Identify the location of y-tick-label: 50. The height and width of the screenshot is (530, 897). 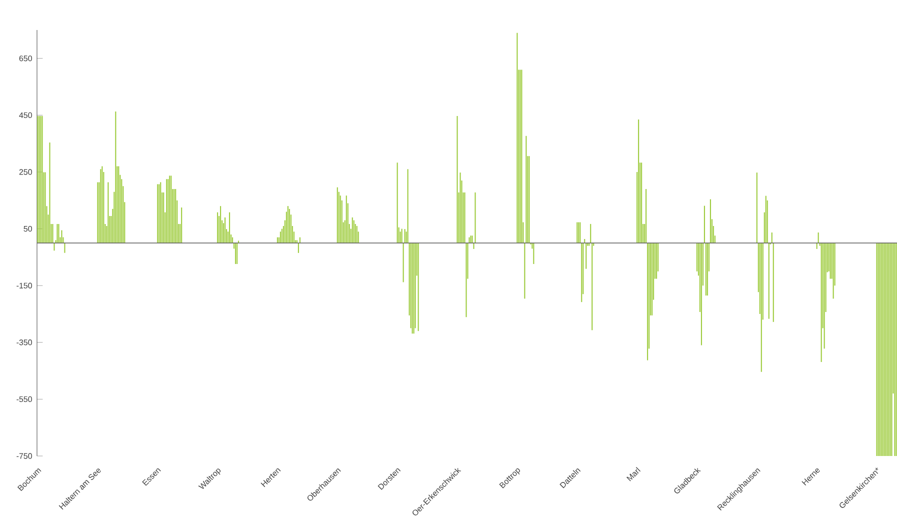
(28, 229).